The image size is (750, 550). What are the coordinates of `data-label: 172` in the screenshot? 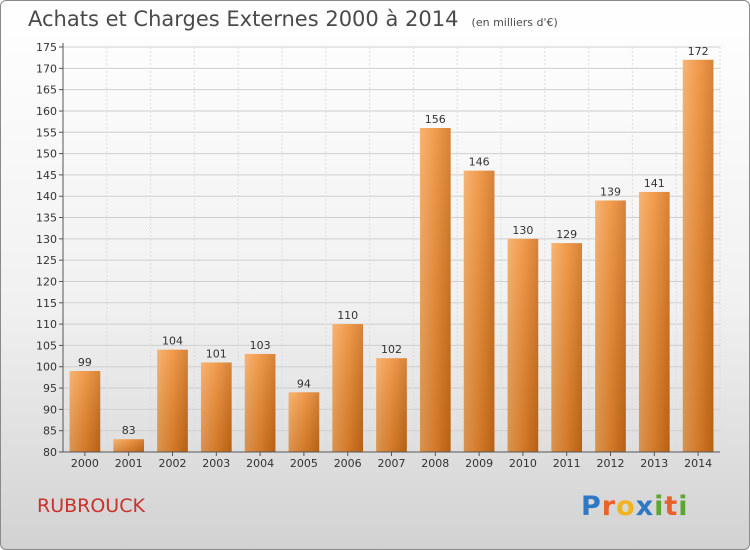 It's located at (698, 51).